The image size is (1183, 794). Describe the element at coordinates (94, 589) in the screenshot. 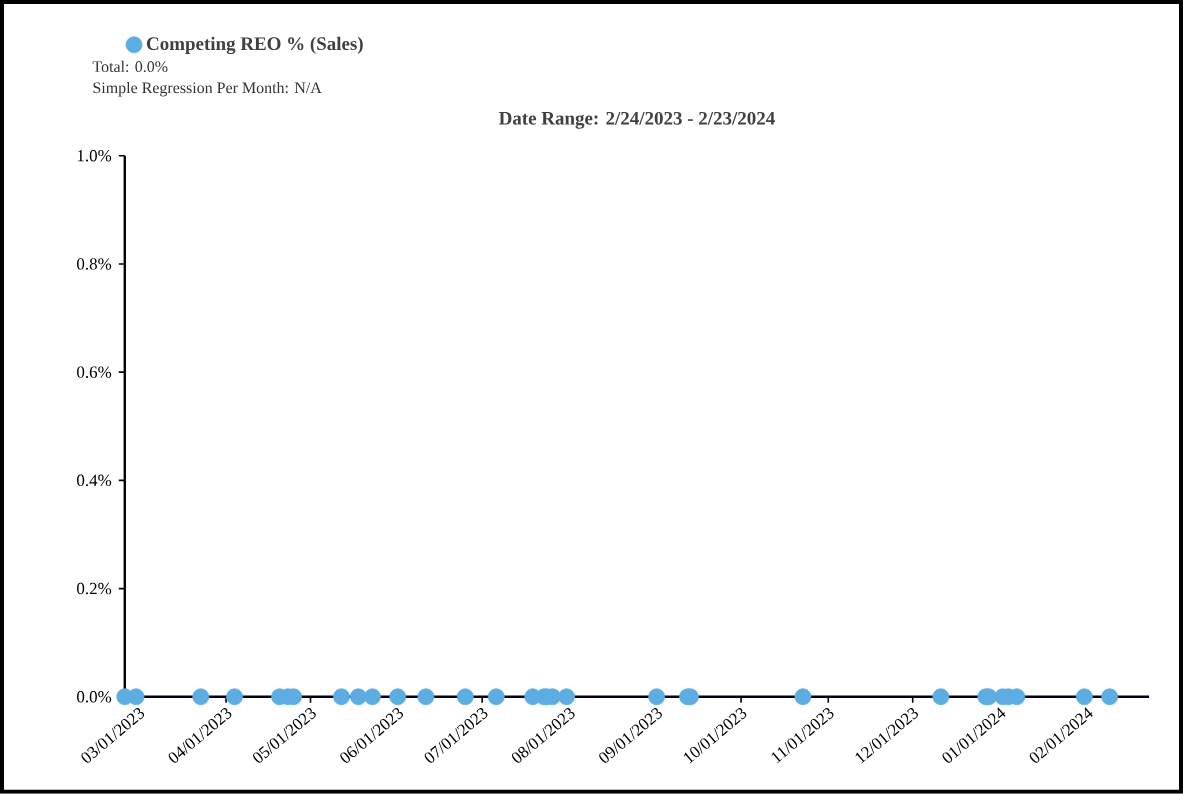

I see `y-tick-label: 0.2%` at that location.